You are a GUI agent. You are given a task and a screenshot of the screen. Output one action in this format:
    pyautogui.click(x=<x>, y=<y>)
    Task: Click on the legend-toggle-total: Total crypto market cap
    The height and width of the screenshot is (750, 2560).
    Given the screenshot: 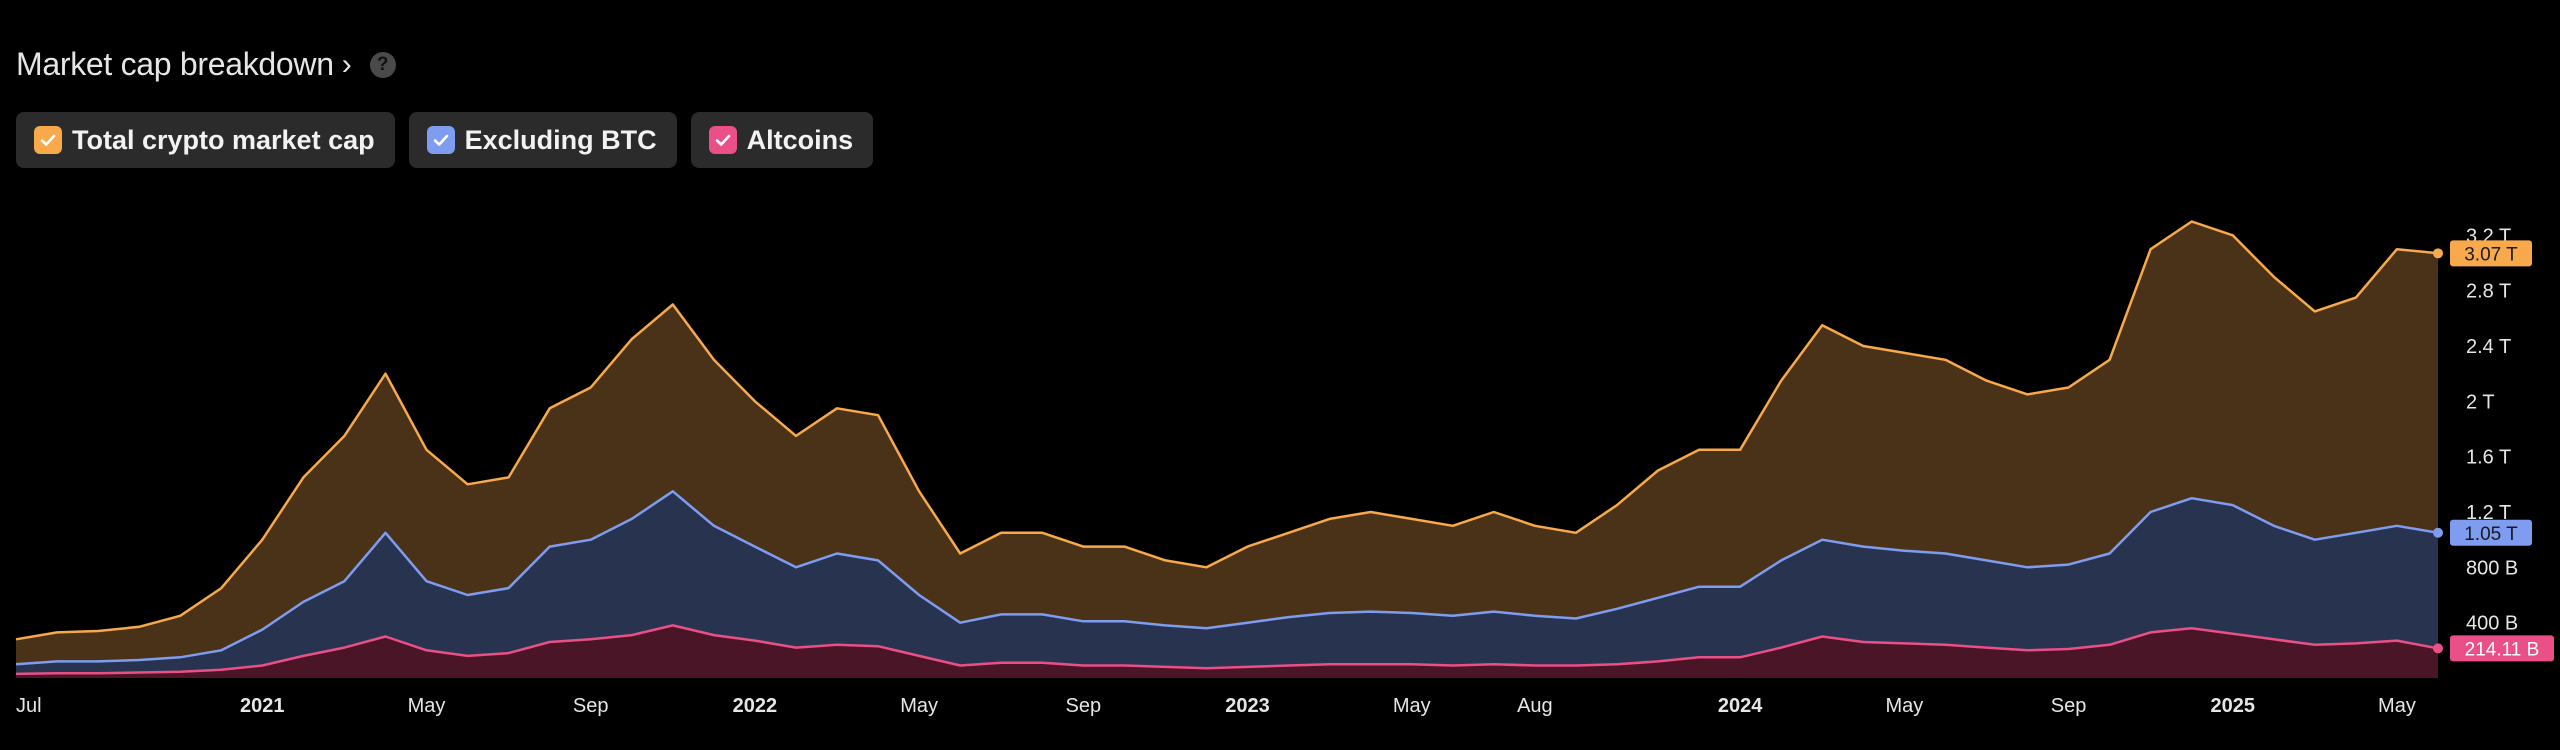 What is the action you would take?
    pyautogui.click(x=205, y=140)
    